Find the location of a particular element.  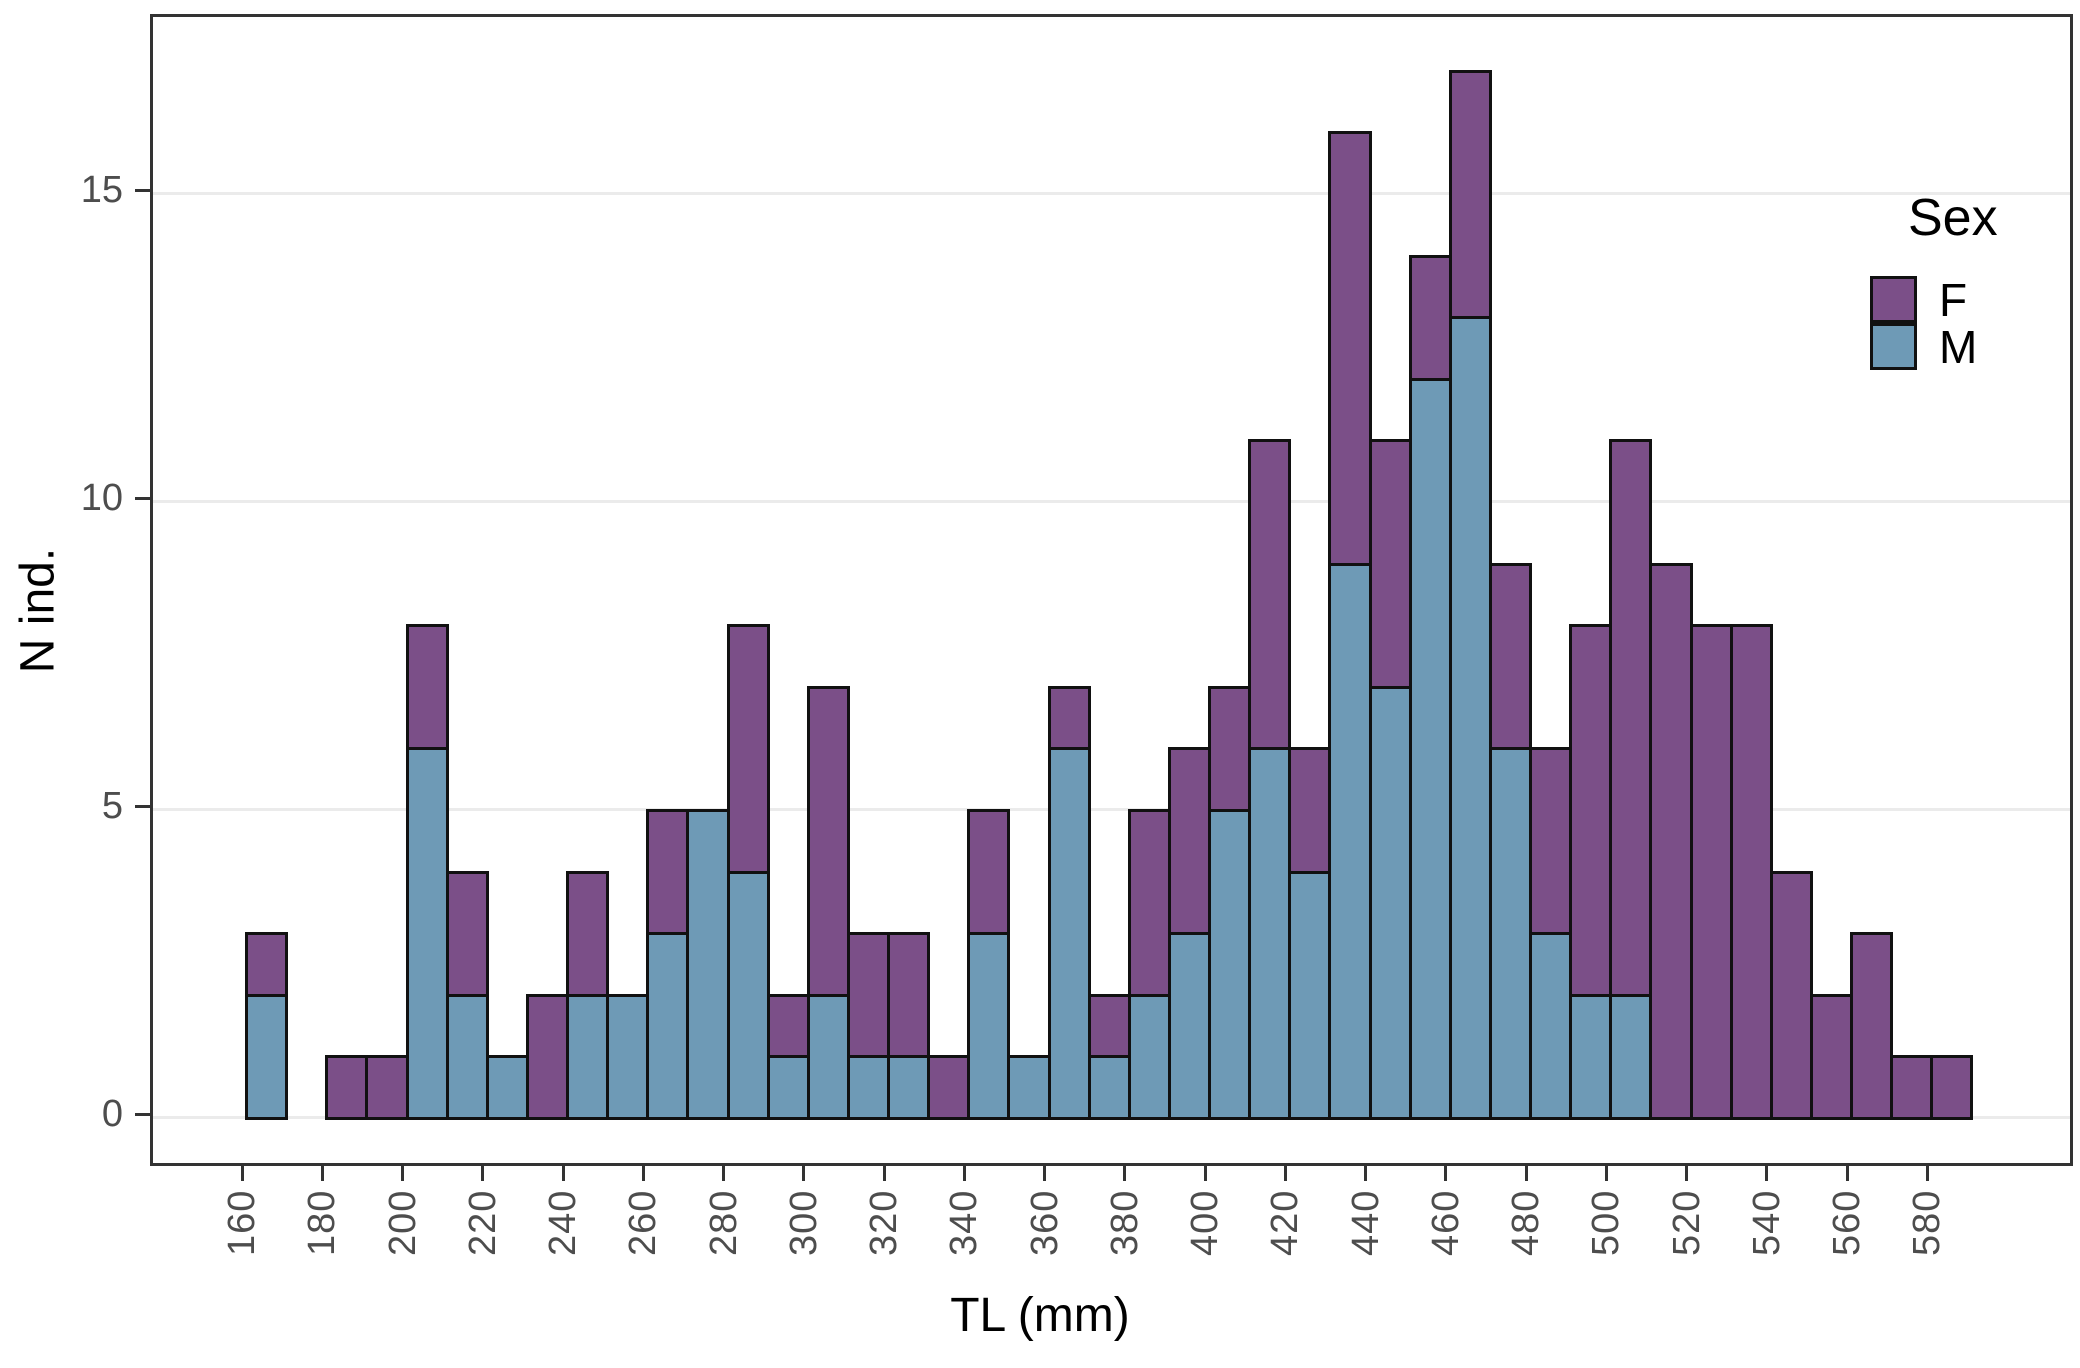

x-axis-title: TL (mm) is located at coordinates (1040, 1315).